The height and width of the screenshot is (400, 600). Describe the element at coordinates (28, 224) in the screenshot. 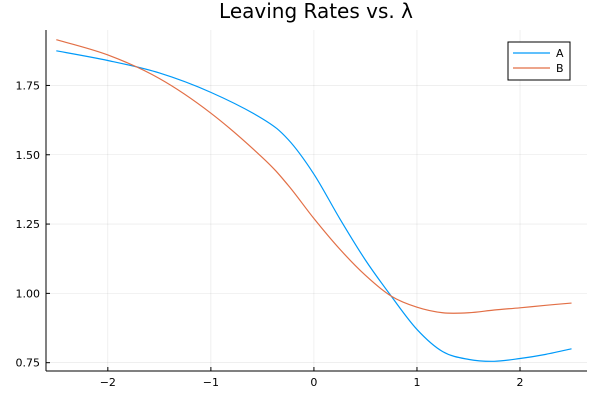

I see `y-tick-label: 1.25` at that location.